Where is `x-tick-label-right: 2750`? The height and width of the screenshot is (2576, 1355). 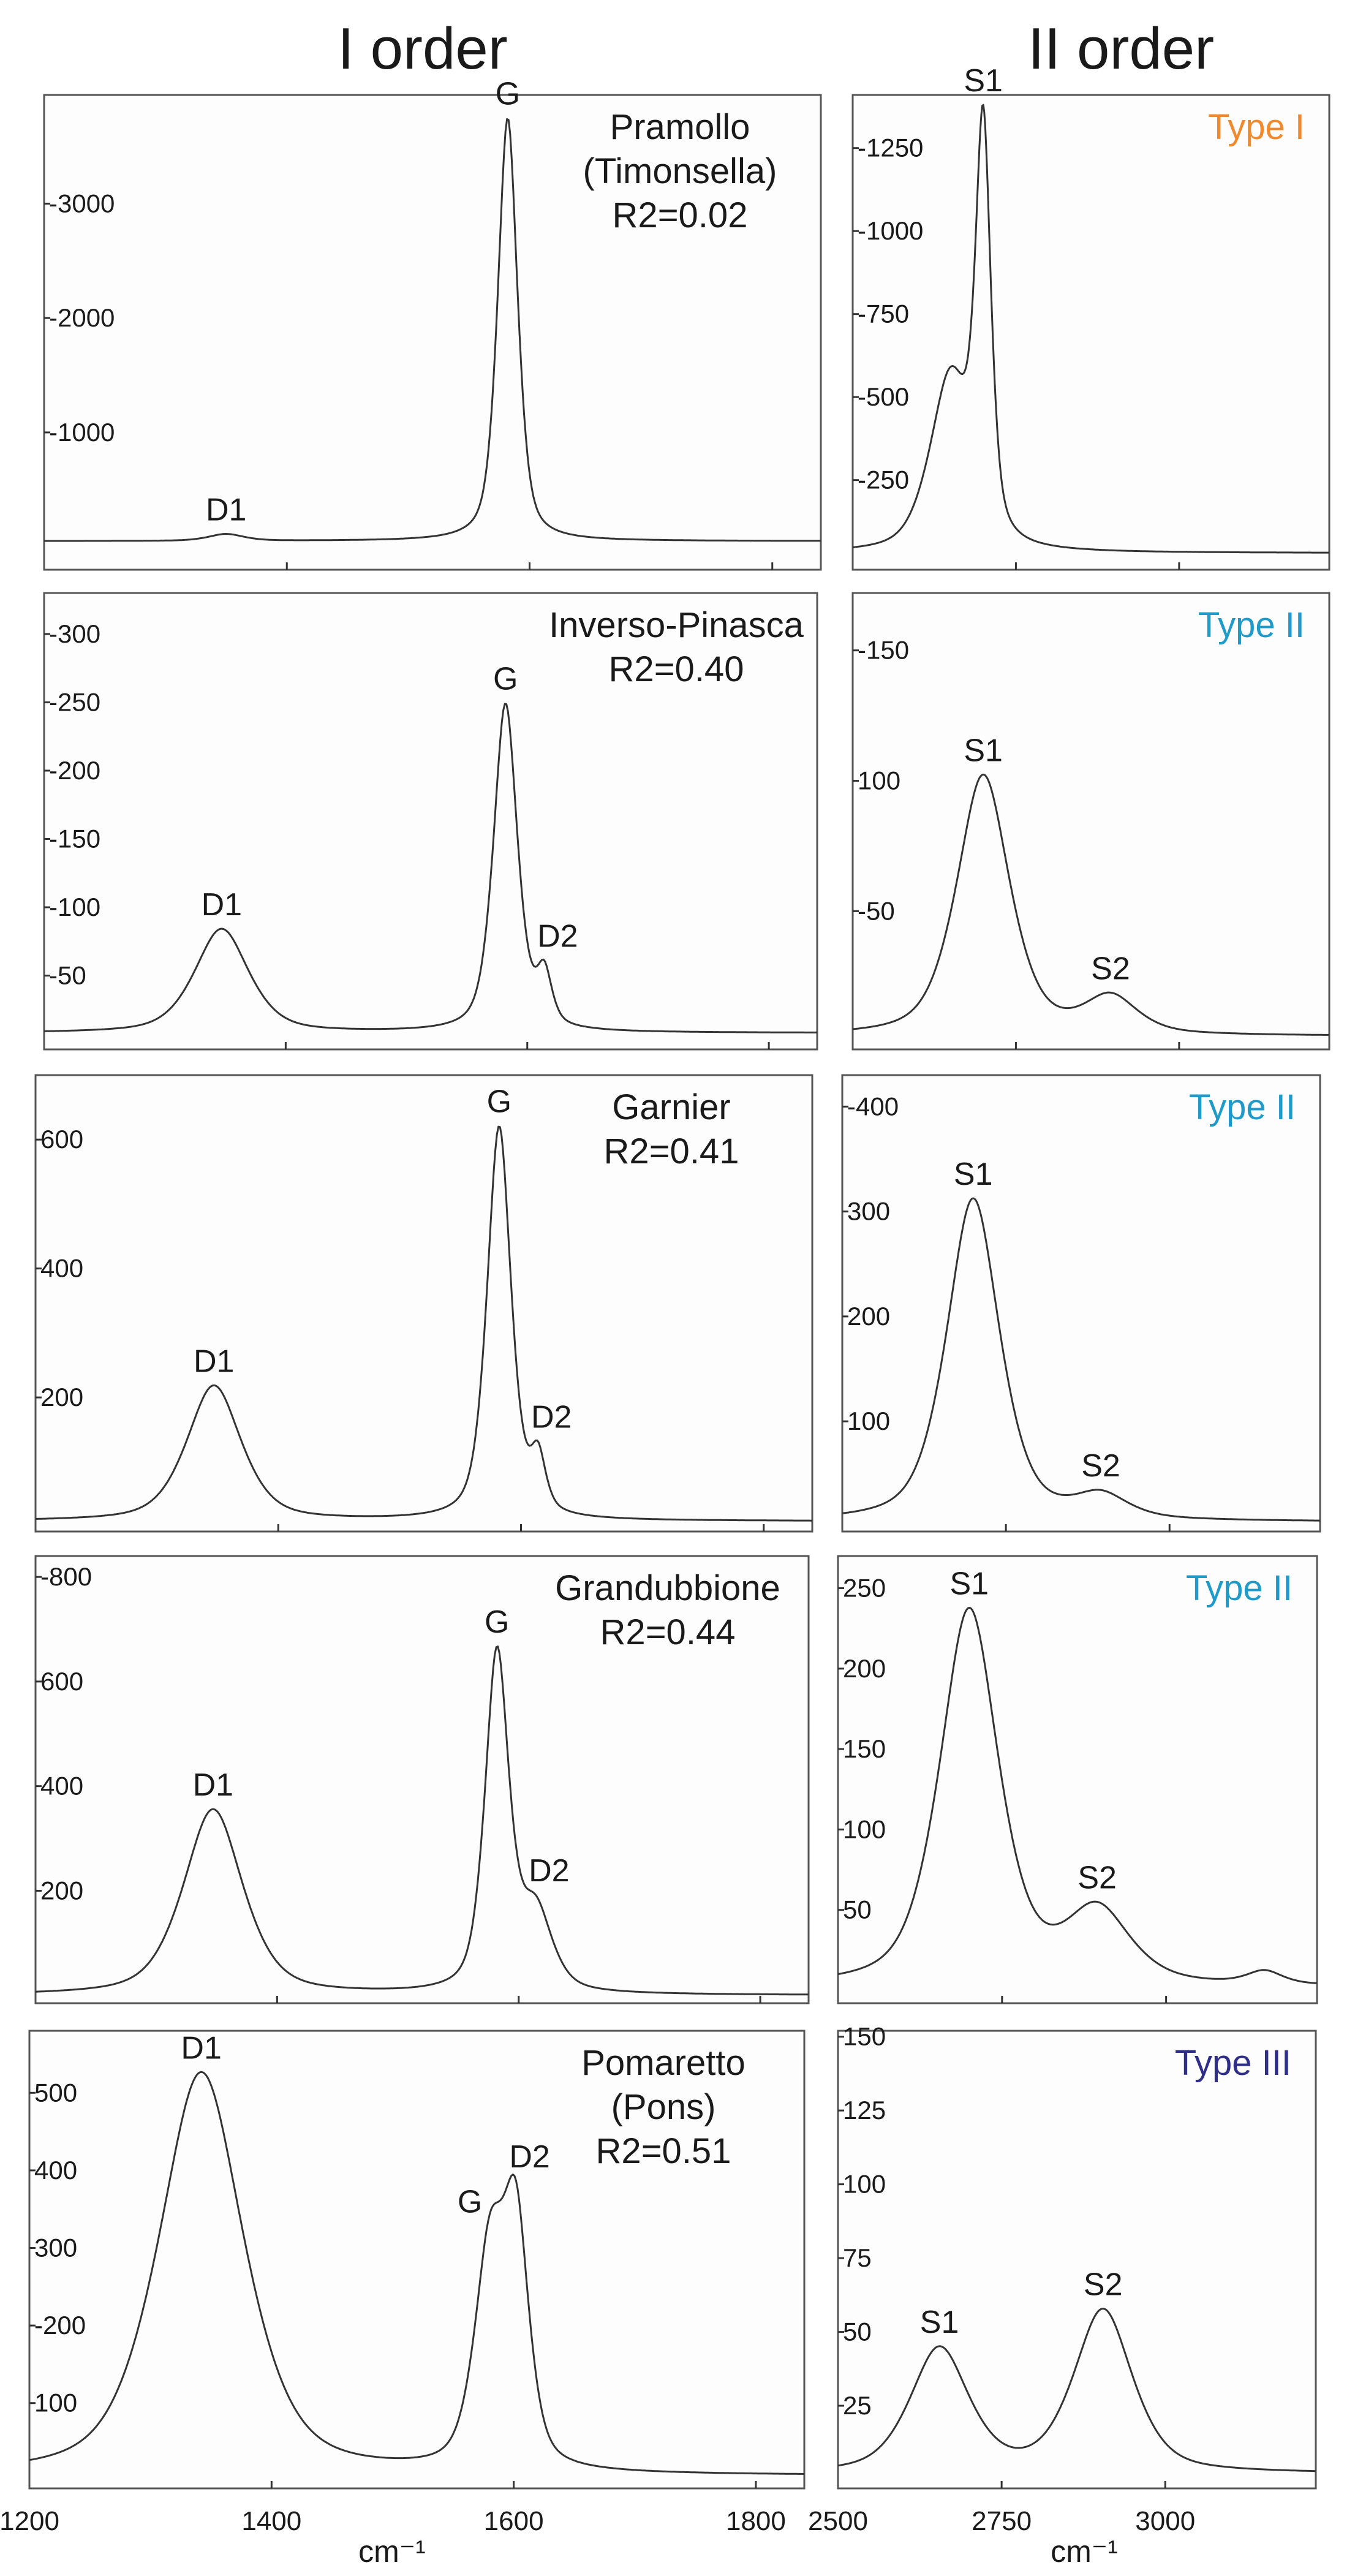 x-tick-label-right: 2750 is located at coordinates (1002, 2521).